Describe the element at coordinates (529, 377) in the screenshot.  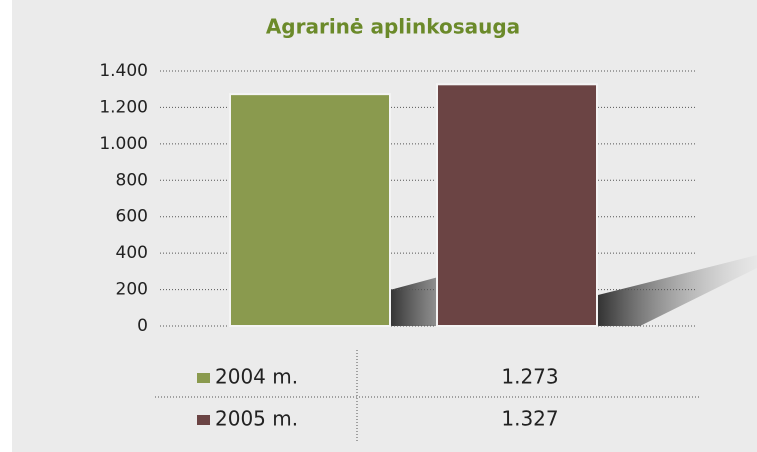
I see `value-label: 1.273` at that location.